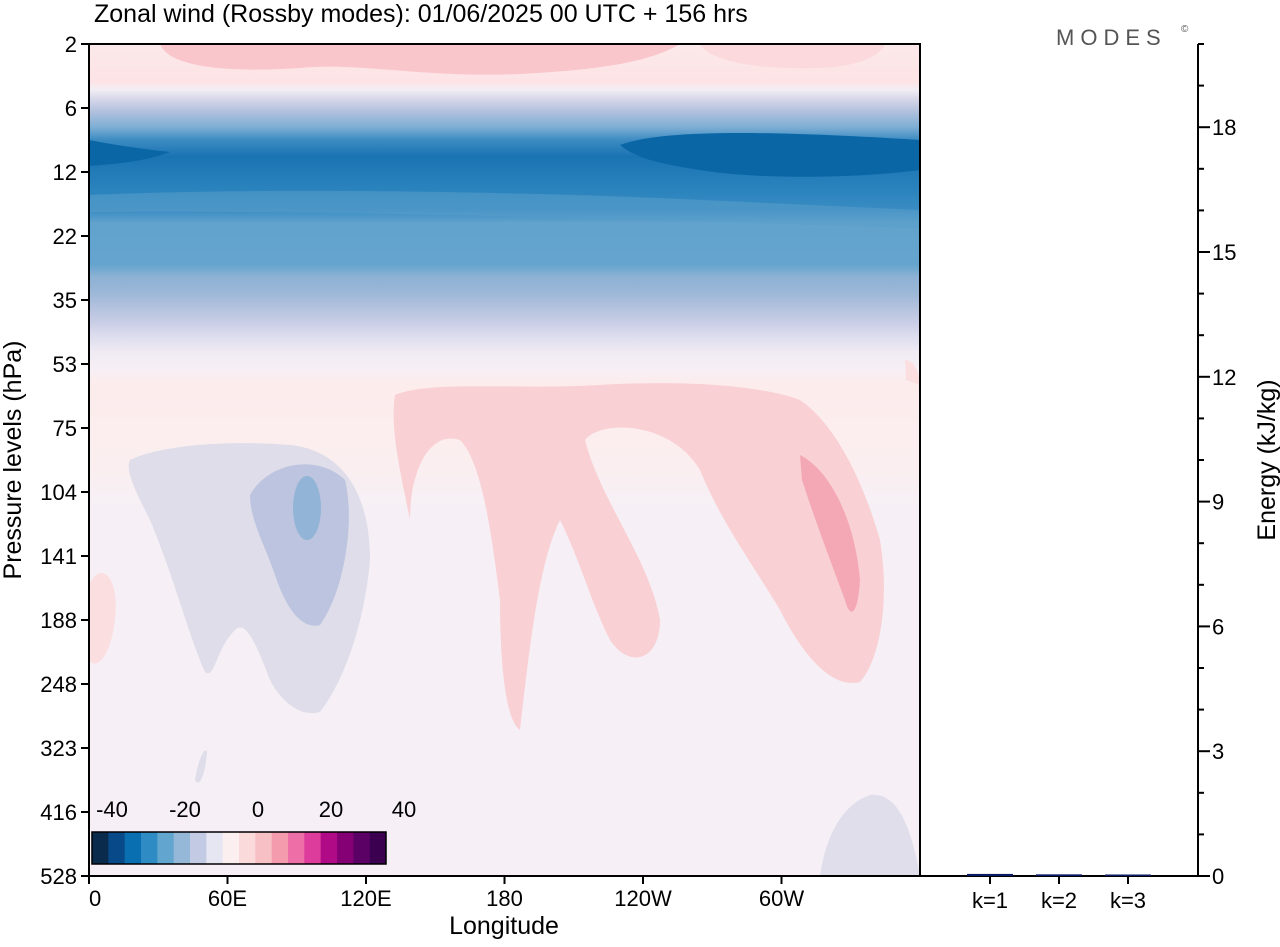  What do you see at coordinates (1266, 459) in the screenshot?
I see `energy-axis-label: Energy (kJ/kg)` at bounding box center [1266, 459].